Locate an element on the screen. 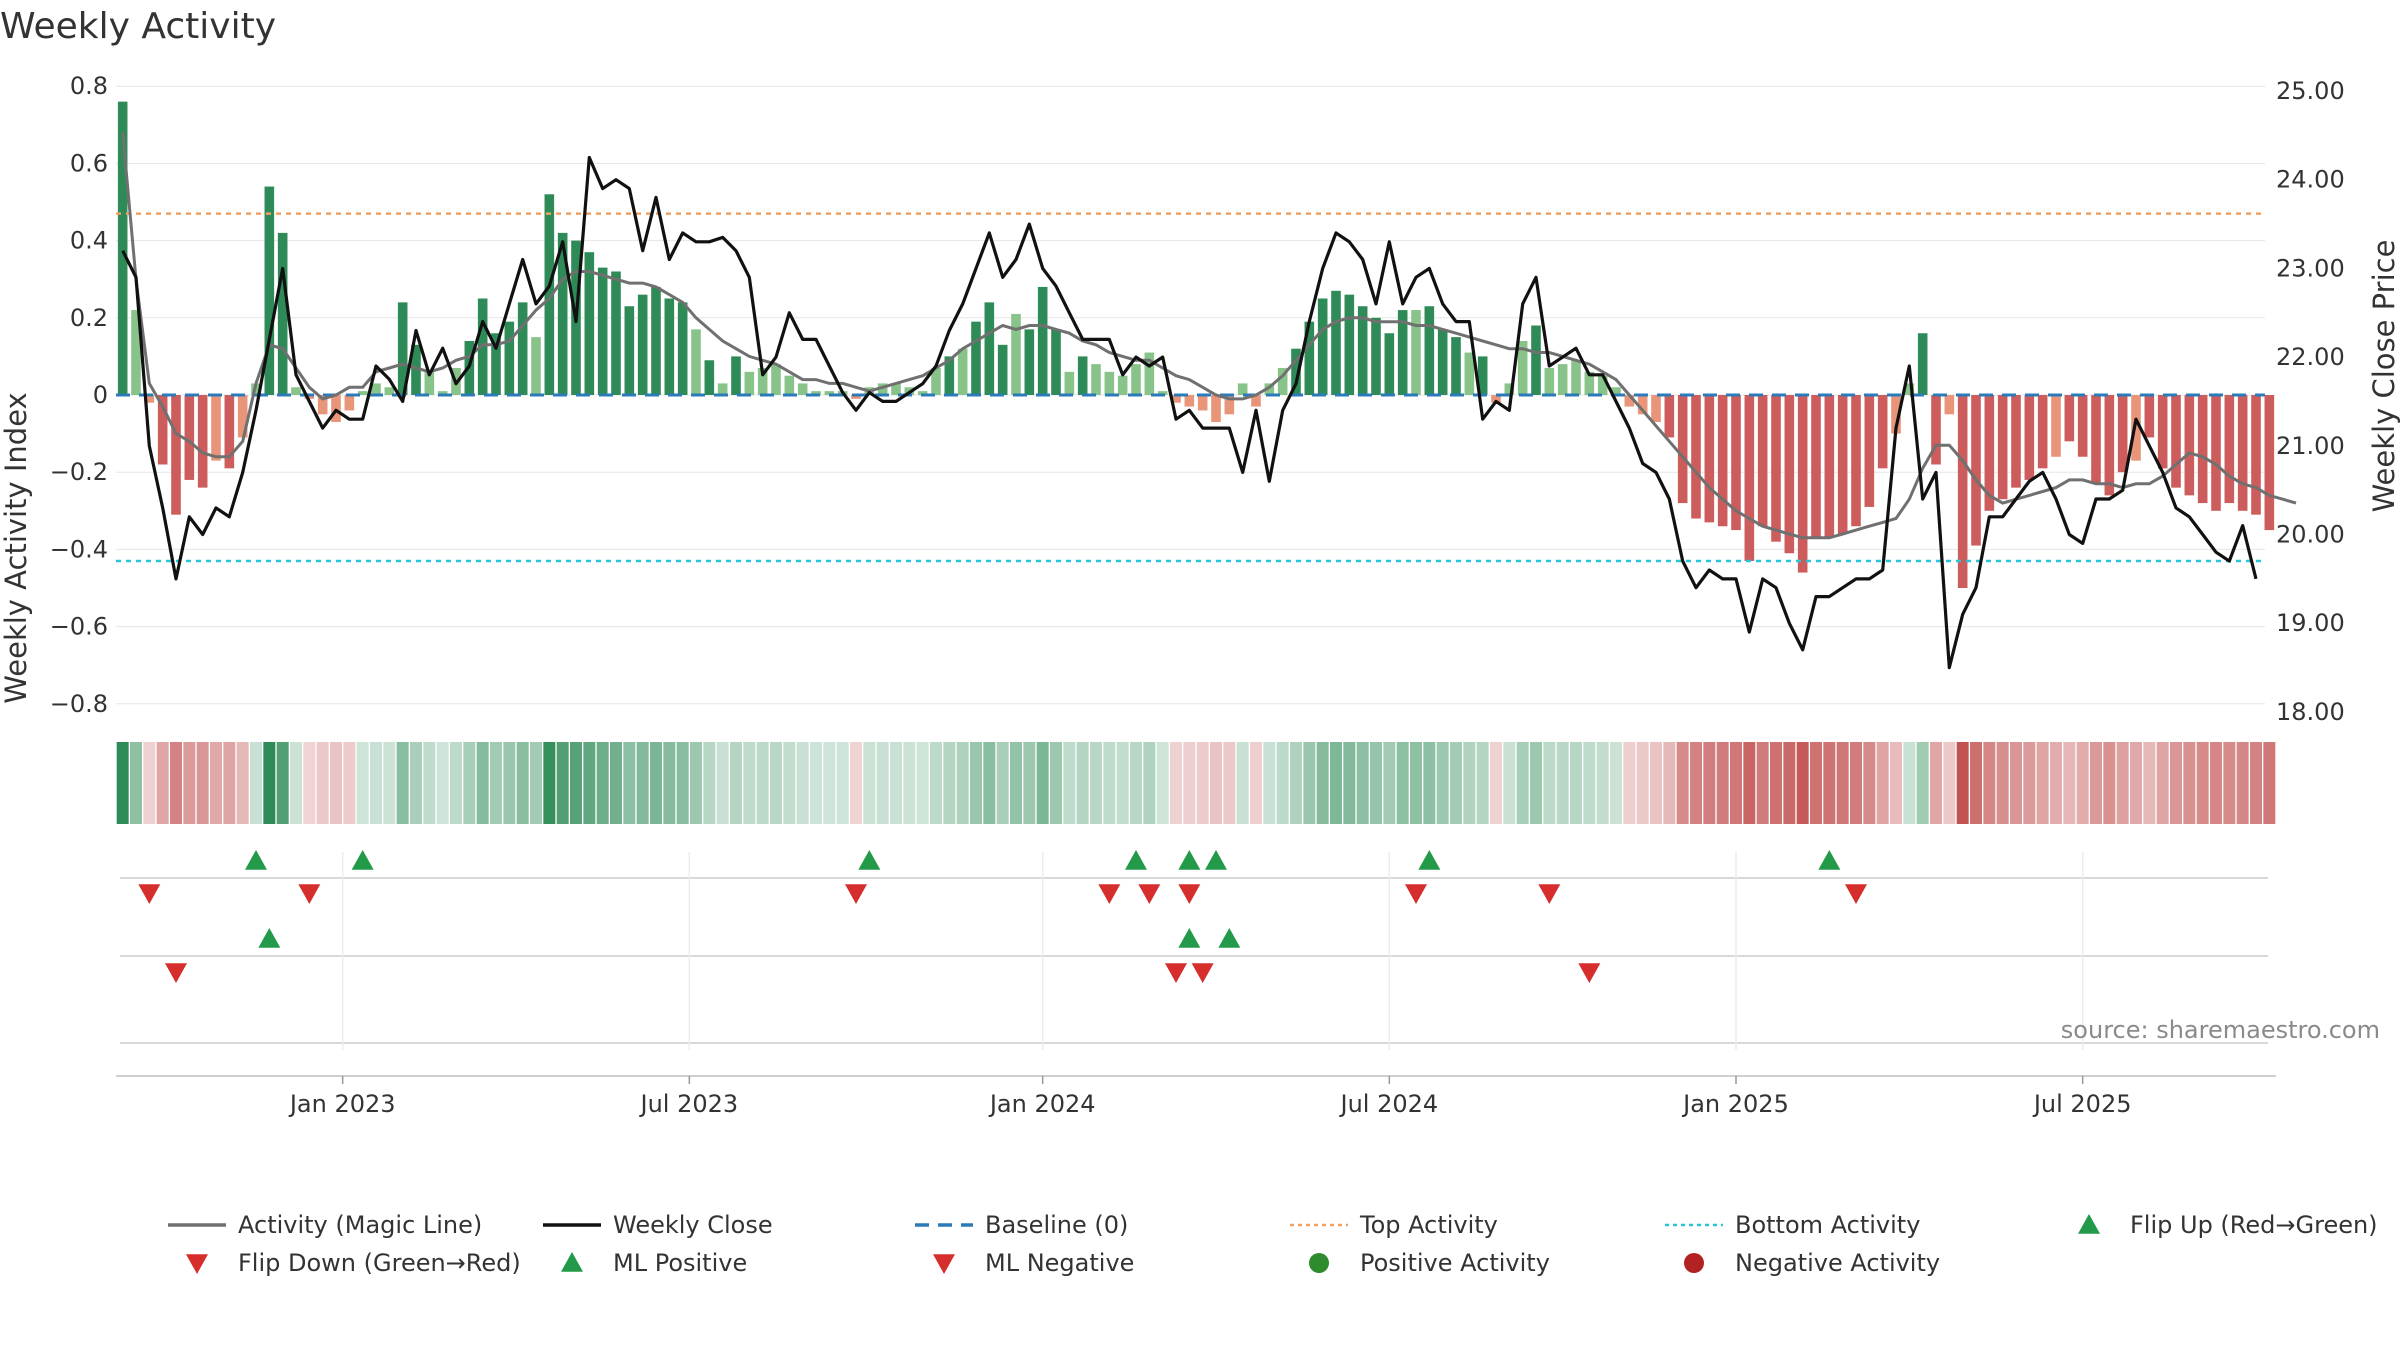  legend-label: Flip Down (Green→Red) is located at coordinates (379, 1263).